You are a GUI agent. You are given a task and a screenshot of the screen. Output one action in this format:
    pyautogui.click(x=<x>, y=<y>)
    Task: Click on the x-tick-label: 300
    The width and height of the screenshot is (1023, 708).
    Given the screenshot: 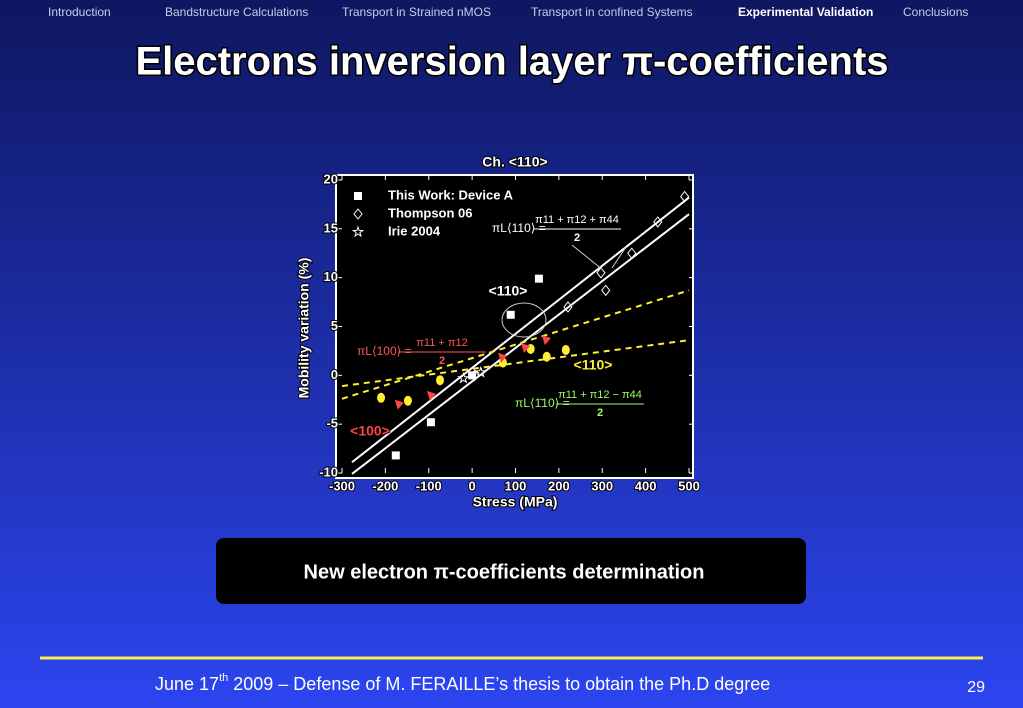 What is the action you would take?
    pyautogui.click(x=602, y=485)
    